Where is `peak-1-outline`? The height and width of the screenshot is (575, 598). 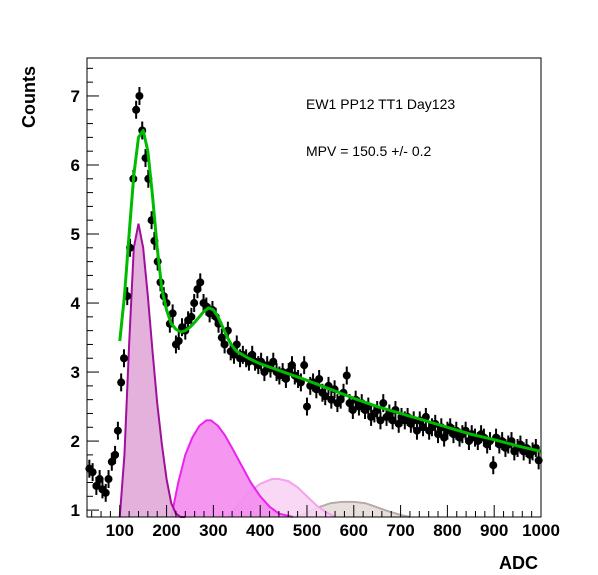 peak-1-outline is located at coordinates (152, 370).